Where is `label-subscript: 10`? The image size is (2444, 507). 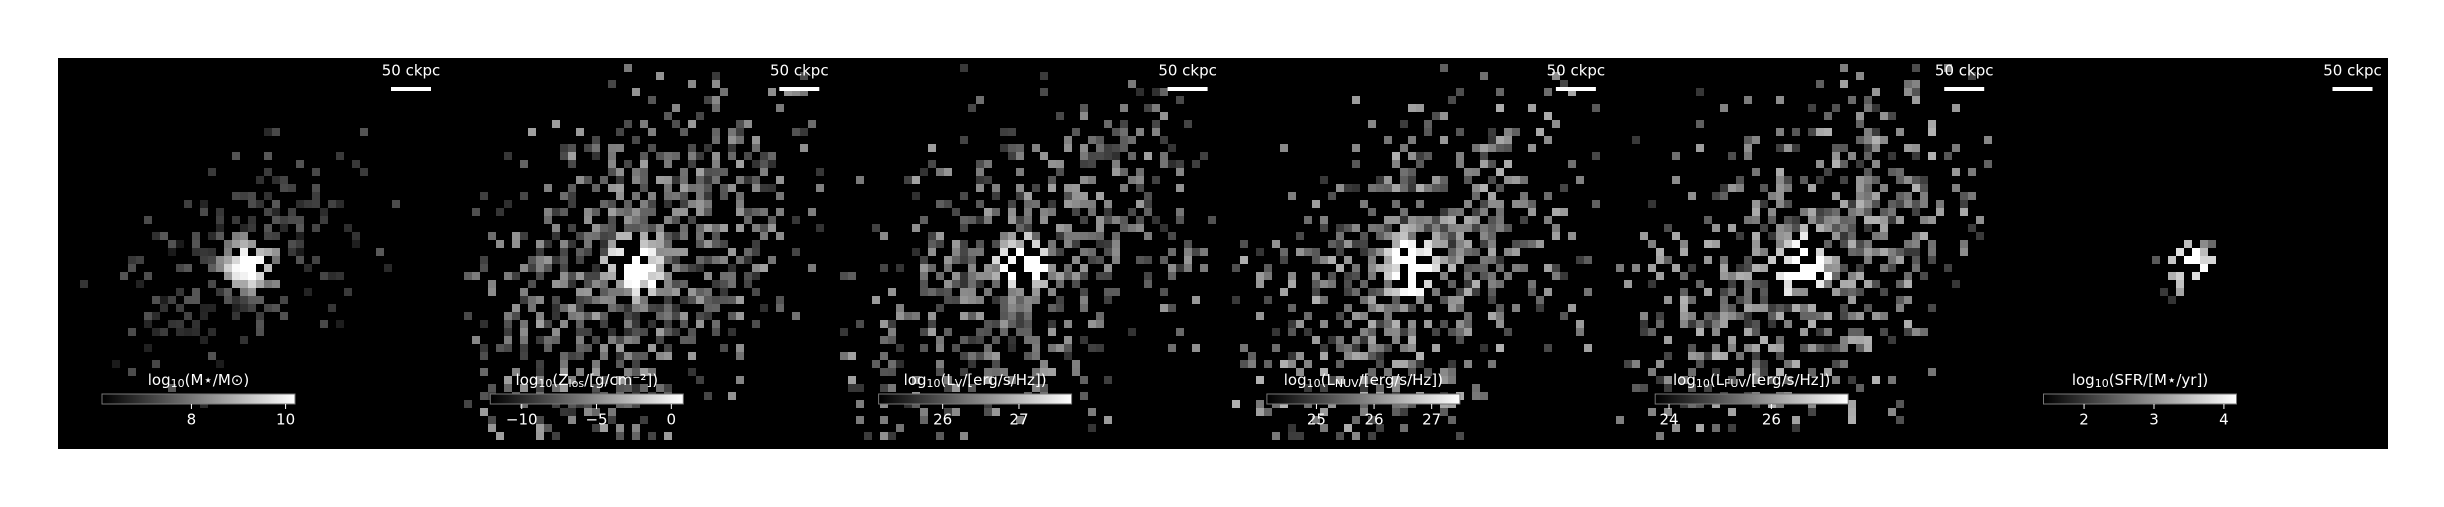 label-subscript: 10 is located at coordinates (2102, 383).